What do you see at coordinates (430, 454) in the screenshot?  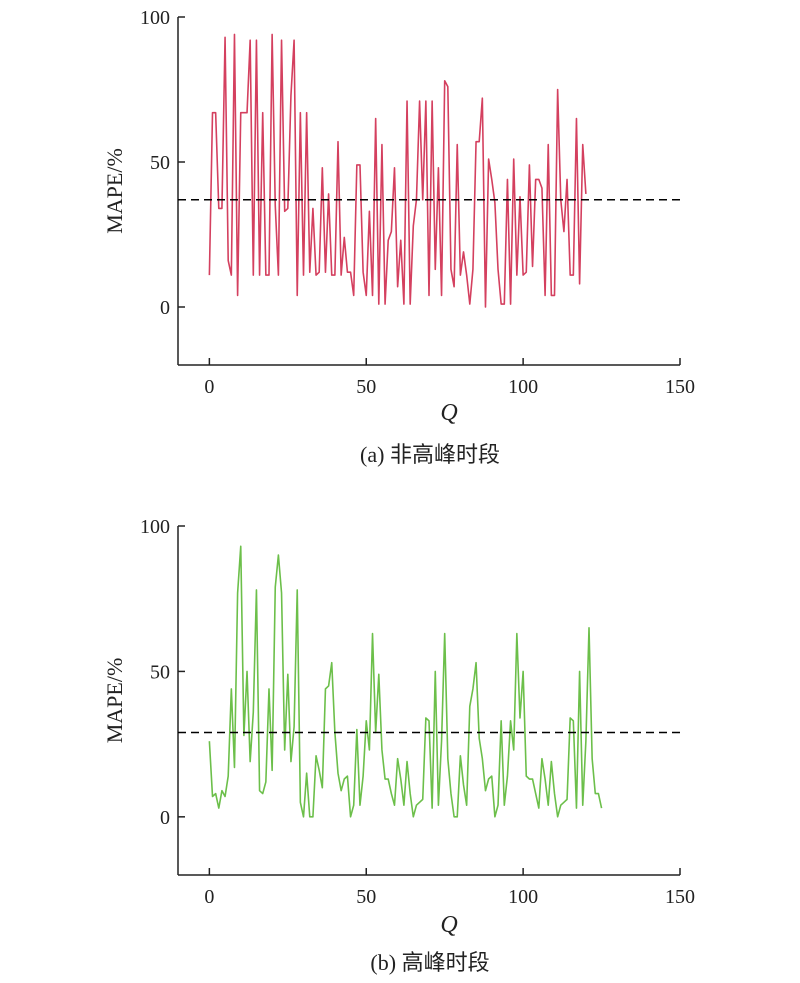 I see `panel-caption: (a) 非高峰时段` at bounding box center [430, 454].